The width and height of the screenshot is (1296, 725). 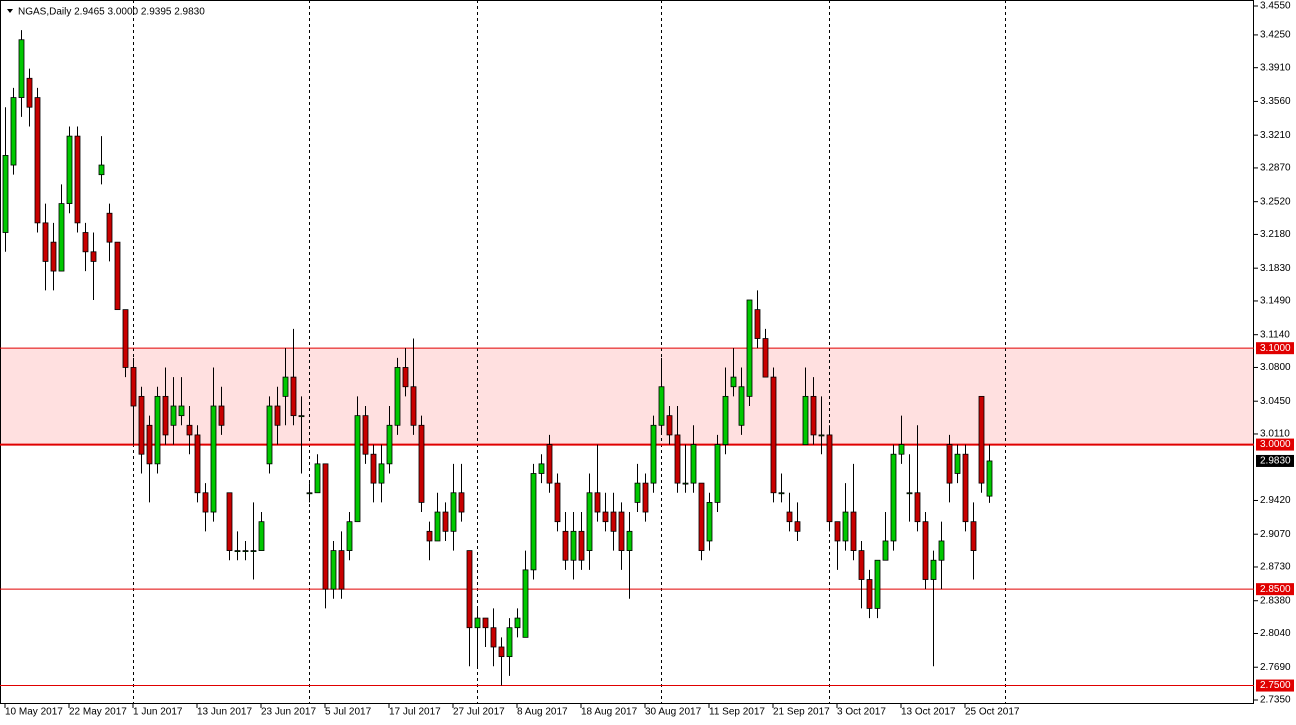 What do you see at coordinates (1275, 567) in the screenshot?
I see `y-tick-label: 2.8730` at bounding box center [1275, 567].